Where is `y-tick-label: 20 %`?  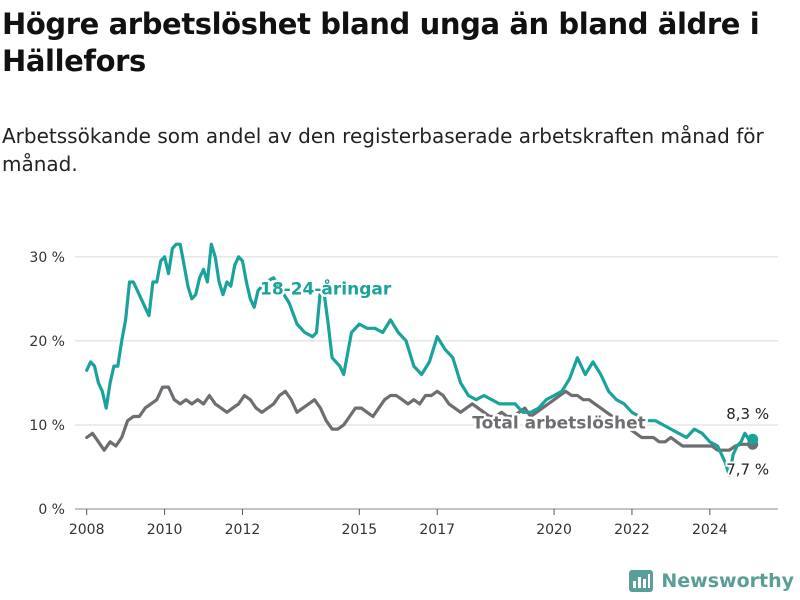
y-tick-label: 20 % is located at coordinates (47, 342).